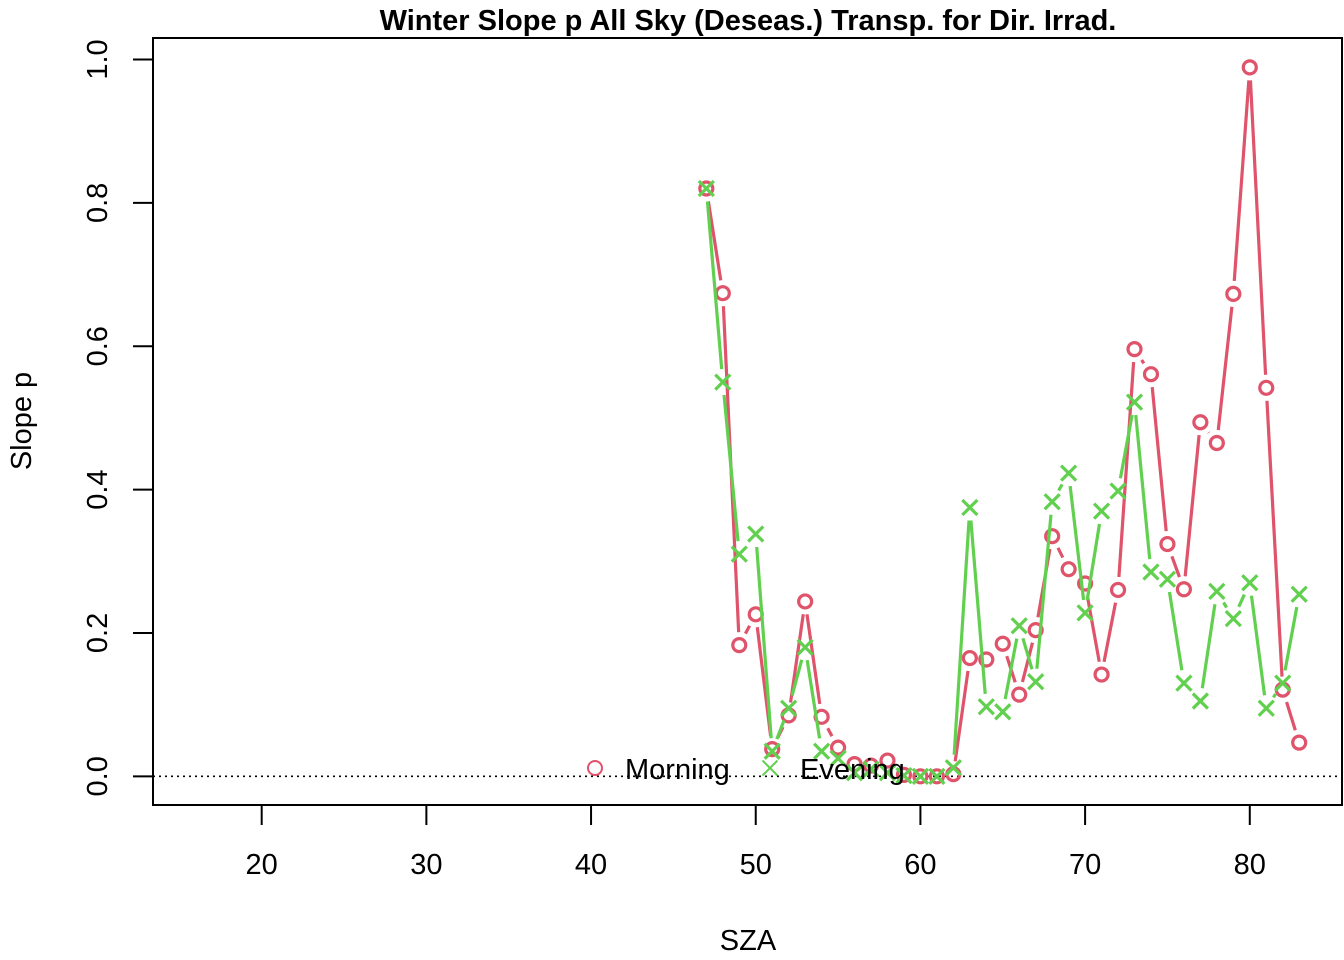 The height and width of the screenshot is (960, 1344). What do you see at coordinates (98, 346) in the screenshot?
I see `y-tick-label: 0.6` at bounding box center [98, 346].